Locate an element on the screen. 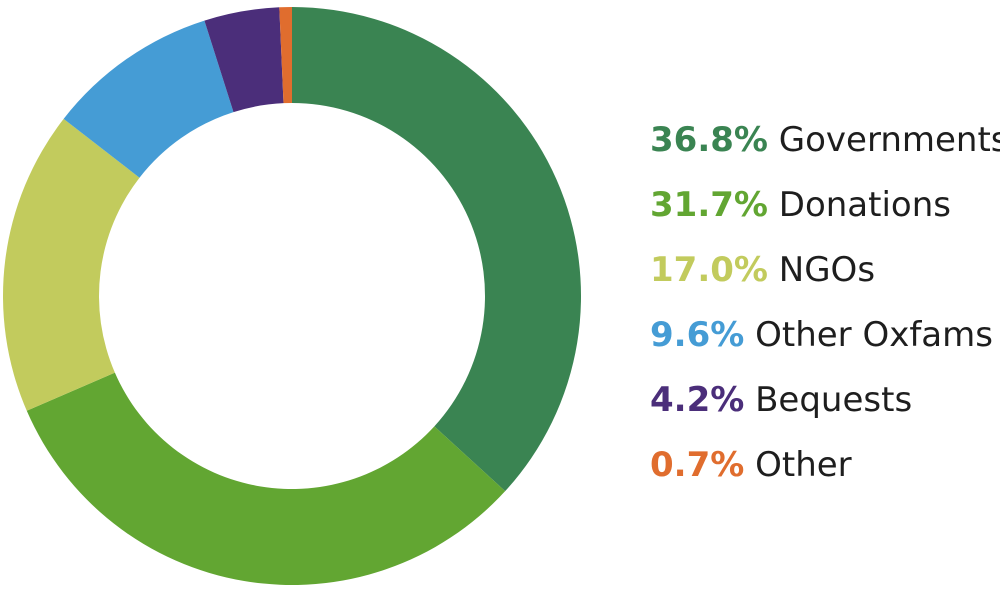  legend-value: 36.8% is located at coordinates (709, 140).